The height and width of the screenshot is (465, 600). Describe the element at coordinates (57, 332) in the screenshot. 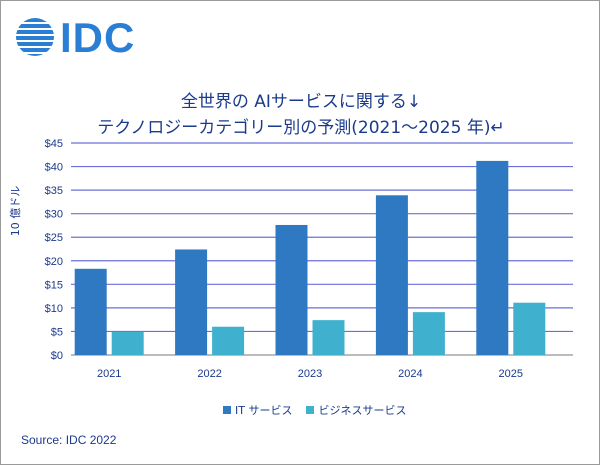

I see `y-tick-label: $5` at that location.